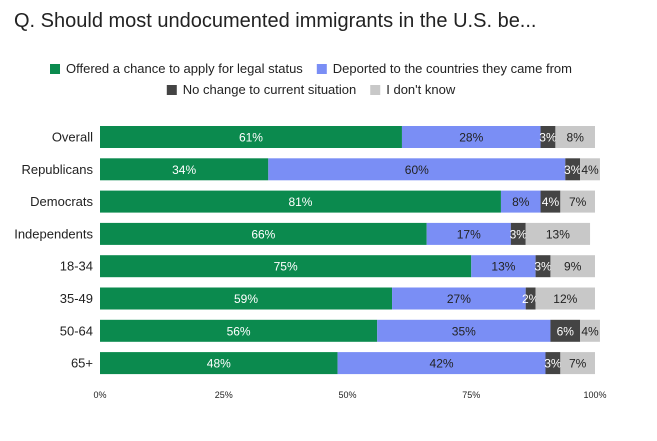  I want to click on bar-democrats-offered-a-chance-to-apply-for-legal-status, so click(300, 201).